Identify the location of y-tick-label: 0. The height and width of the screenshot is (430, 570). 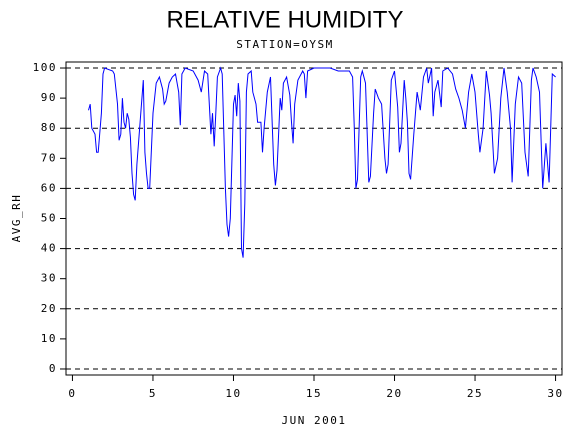
(53, 368).